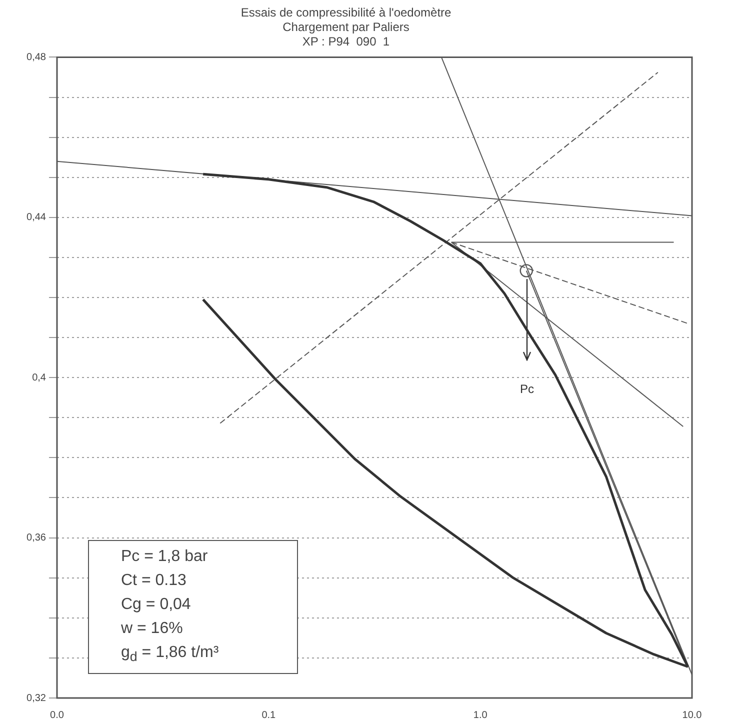 The width and height of the screenshot is (731, 722). What do you see at coordinates (269, 715) in the screenshot?
I see `x-tick-label: 0.1` at bounding box center [269, 715].